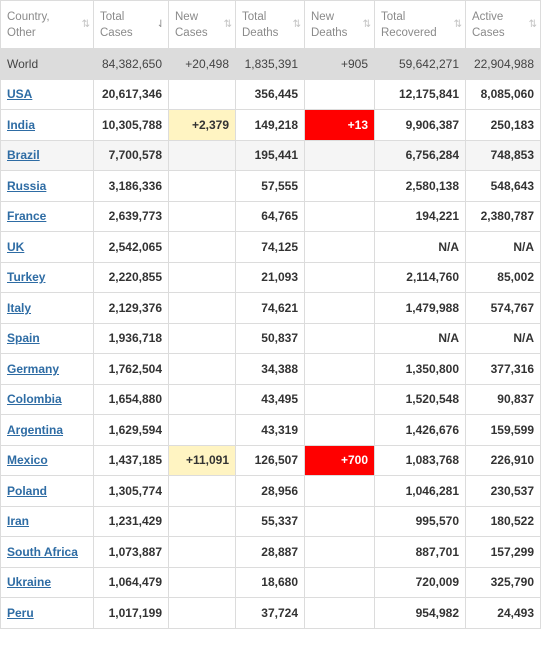 The image size is (541, 648). I want to click on country-cell: Poland, so click(47, 491).